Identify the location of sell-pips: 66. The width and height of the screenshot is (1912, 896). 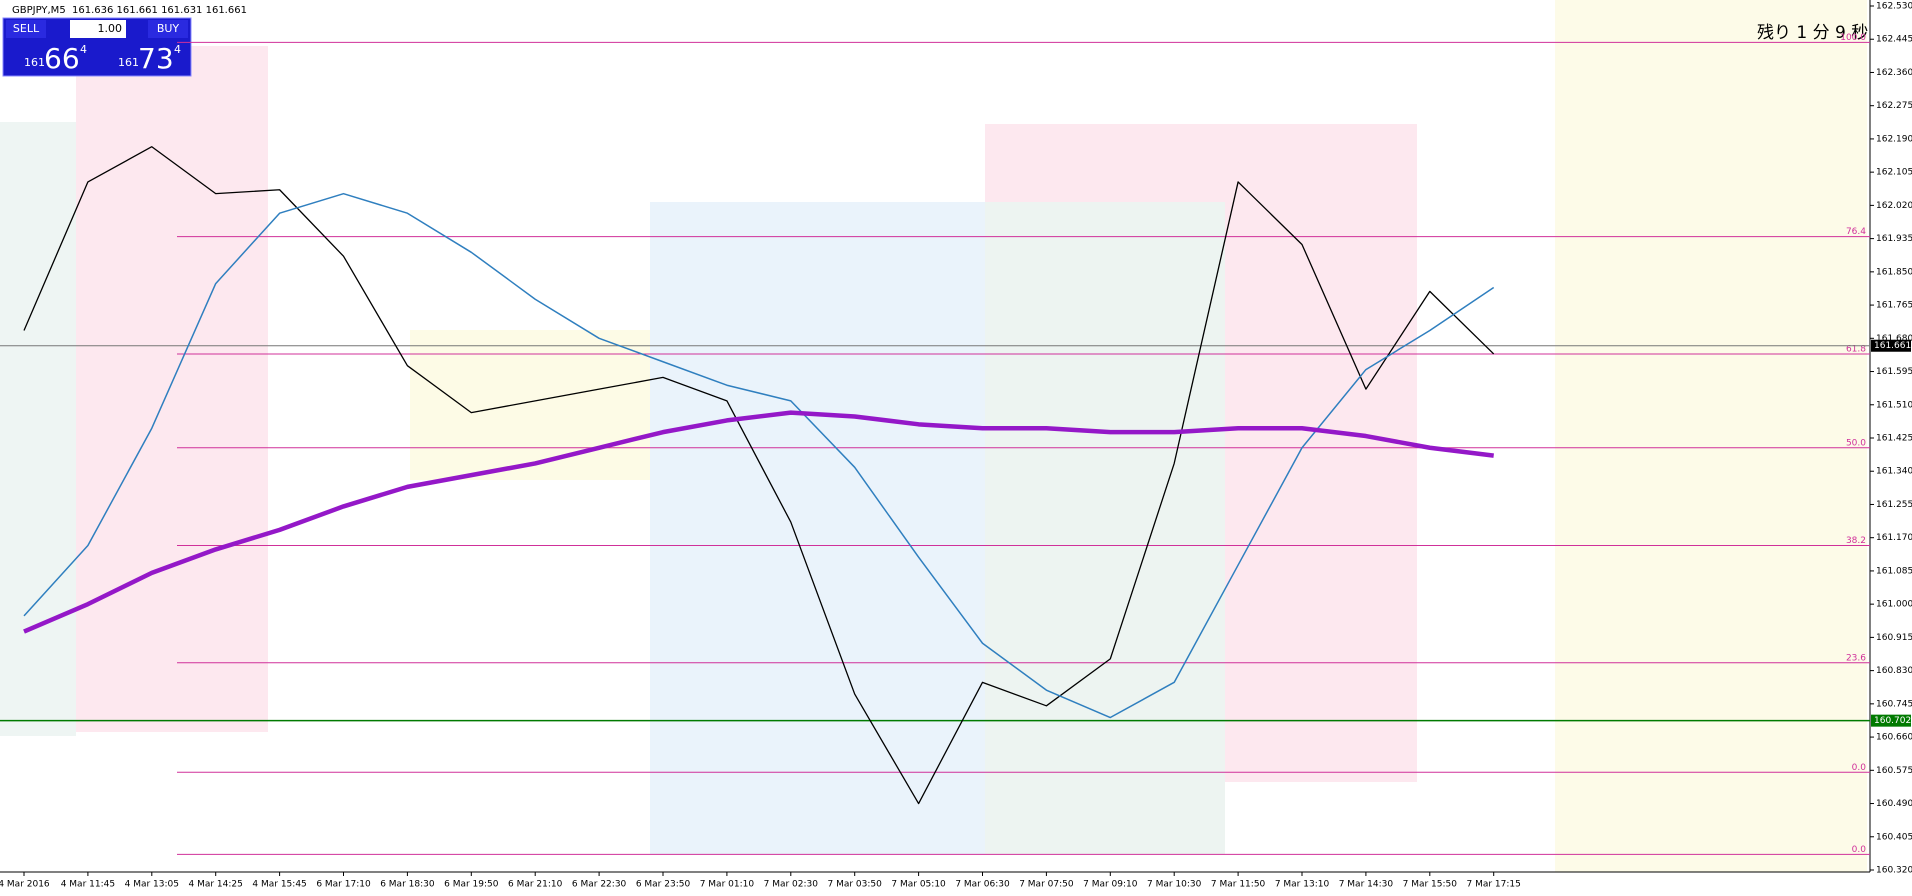
(62, 58).